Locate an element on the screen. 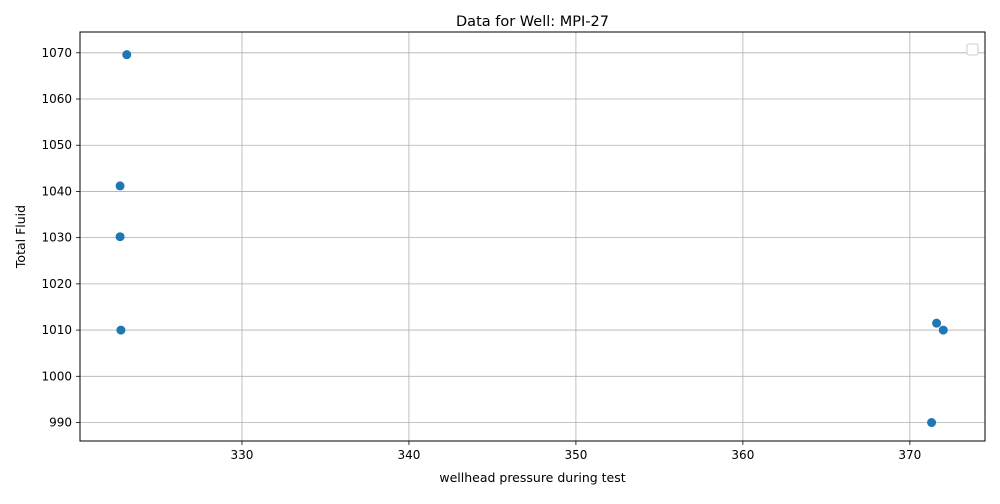 Image resolution: width=1000 pixels, height=504 pixels. y-axis-ticks: 990 1000 1010 1020 1030 1040 1050 1060 1070 is located at coordinates (60, 238).